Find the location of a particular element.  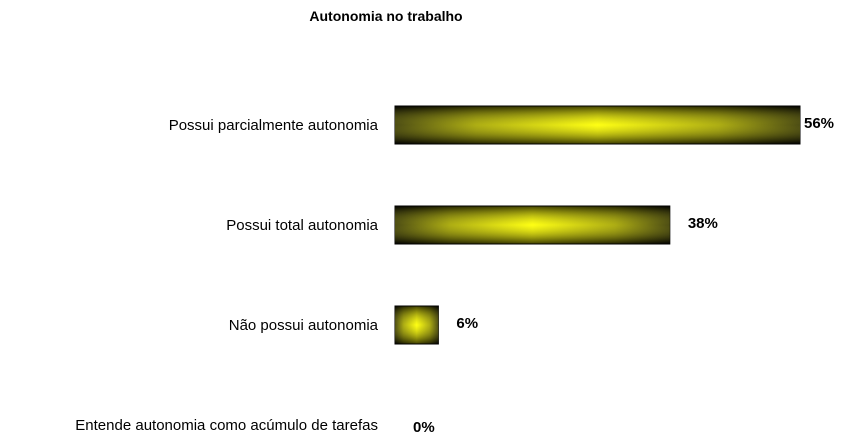

chart-title: Autonomia no trabalho is located at coordinates (386, 16).